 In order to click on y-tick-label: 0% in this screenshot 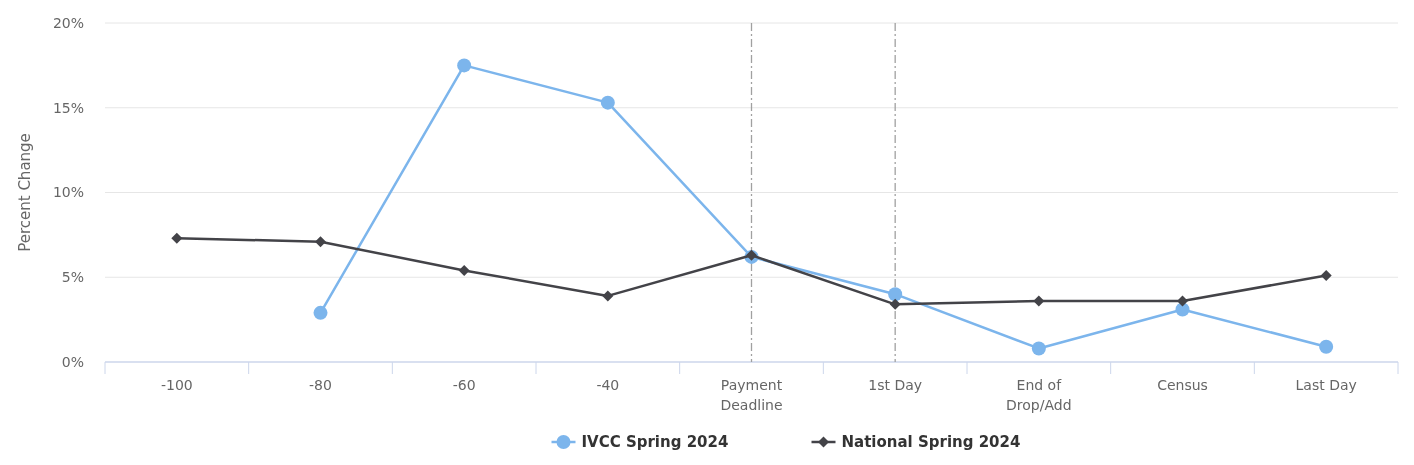, I will do `click(72, 361)`.